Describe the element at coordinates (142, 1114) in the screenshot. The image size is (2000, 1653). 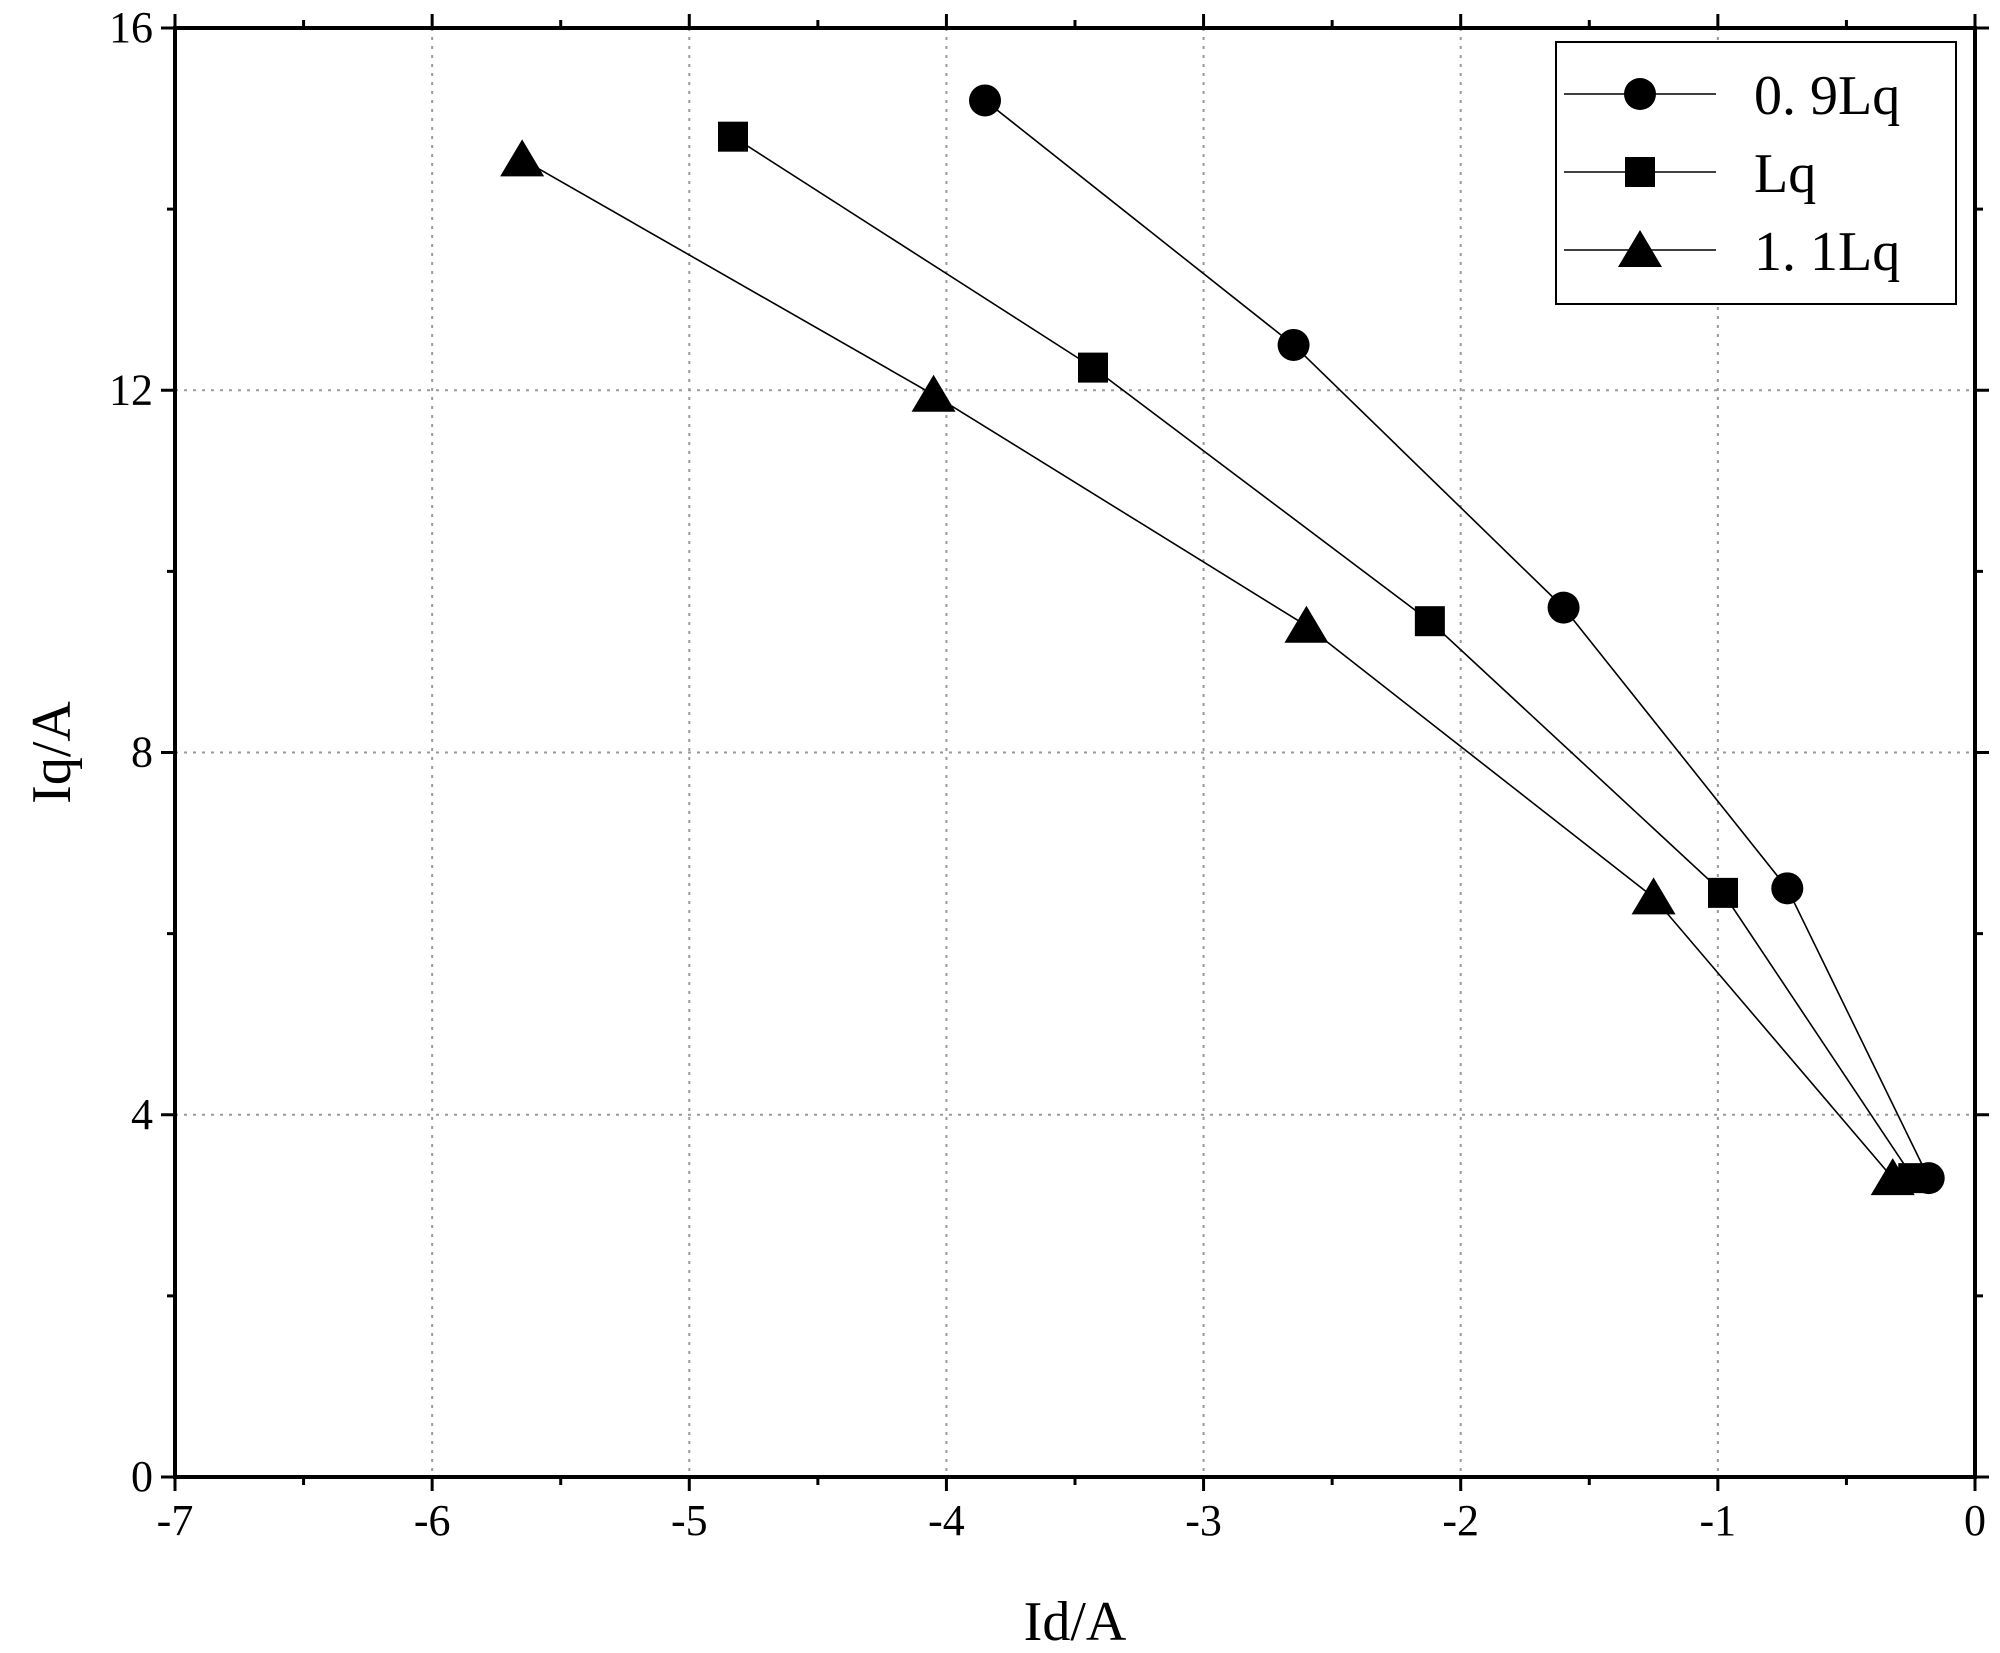
I see `y-tick-label: 4` at that location.